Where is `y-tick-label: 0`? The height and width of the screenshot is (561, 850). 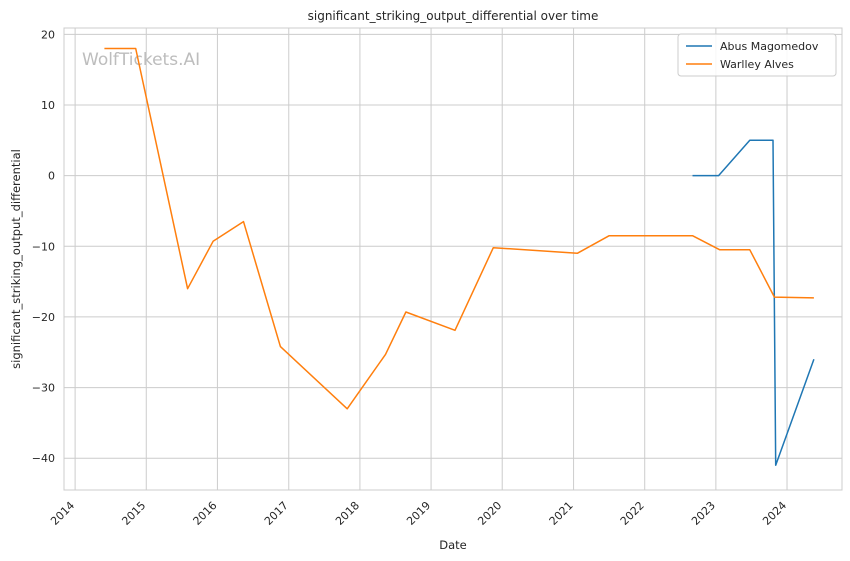 y-tick-label: 0 is located at coordinates (51, 176).